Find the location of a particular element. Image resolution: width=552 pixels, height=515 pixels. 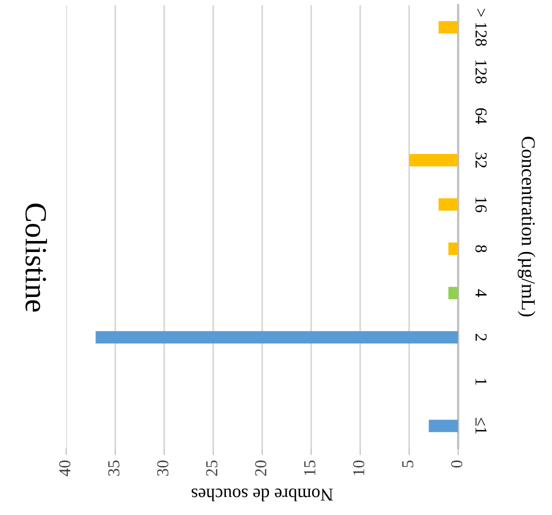

x-tick-label: 20 is located at coordinates (260, 468).